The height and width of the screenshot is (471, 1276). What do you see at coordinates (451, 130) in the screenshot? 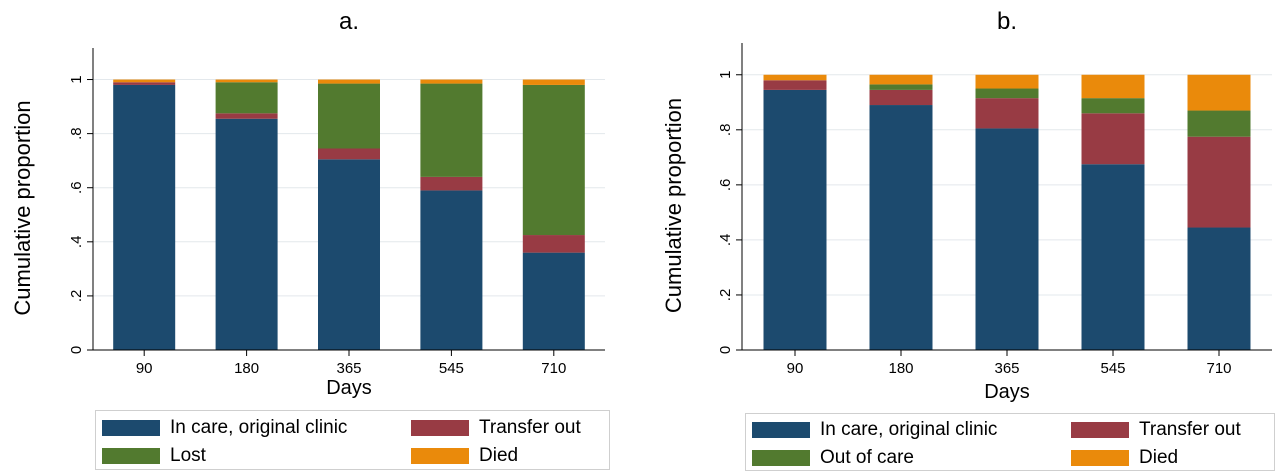
I see `bar-545-lost` at bounding box center [451, 130].